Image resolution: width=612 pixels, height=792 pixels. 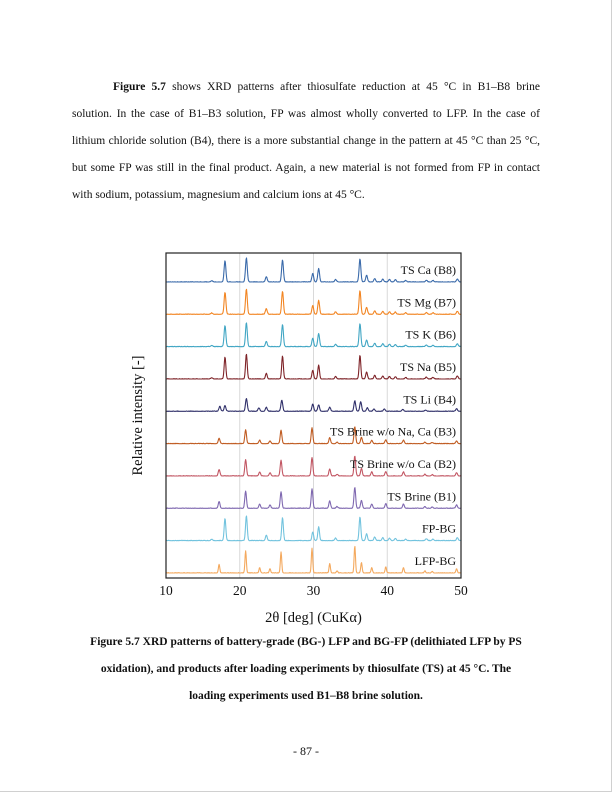 What do you see at coordinates (430, 335) in the screenshot?
I see `series-label: TS K (B6)` at bounding box center [430, 335].